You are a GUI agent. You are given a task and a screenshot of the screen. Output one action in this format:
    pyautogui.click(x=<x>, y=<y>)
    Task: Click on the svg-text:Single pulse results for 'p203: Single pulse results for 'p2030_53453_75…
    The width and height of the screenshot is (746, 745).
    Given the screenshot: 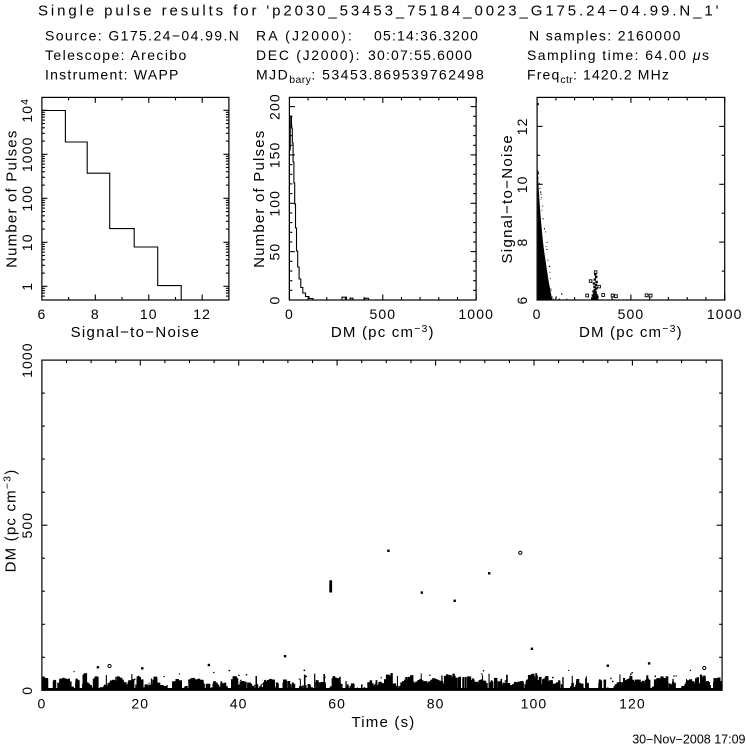 What is the action you would take?
    pyautogui.click(x=379, y=11)
    